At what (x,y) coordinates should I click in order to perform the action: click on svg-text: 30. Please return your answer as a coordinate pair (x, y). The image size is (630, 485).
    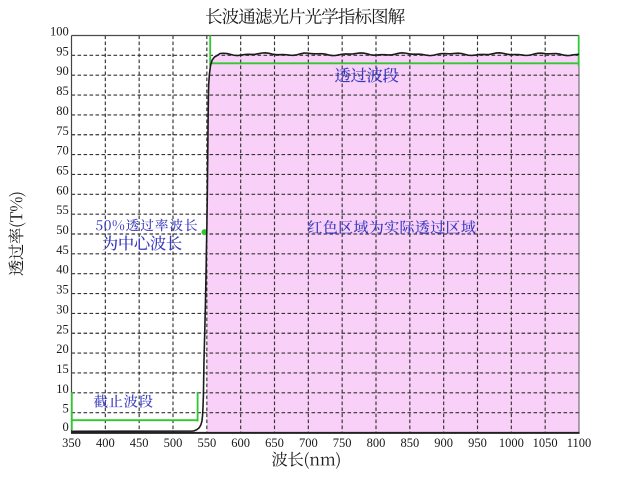
    Looking at the image, I should click on (62, 309).